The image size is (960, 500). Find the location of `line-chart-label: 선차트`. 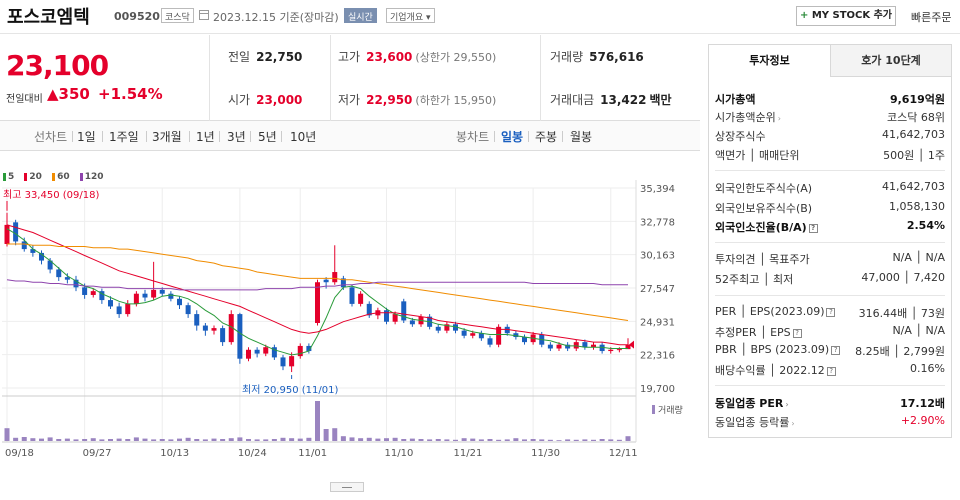

line-chart-label: 선차트 is located at coordinates (51, 137).